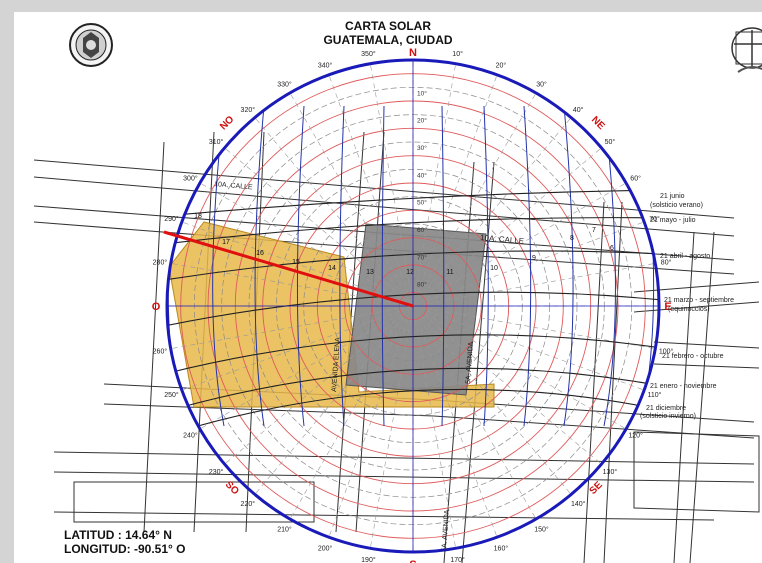  I want to click on faculty-logo-icon, so click(746, 50).